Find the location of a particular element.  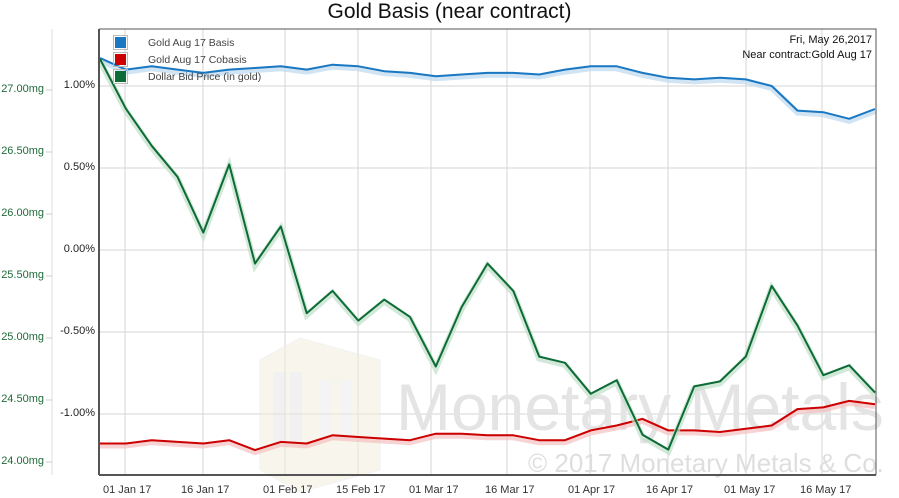

legend-item-dollar-bid: Dollar Bid Price (in gold) is located at coordinates (187, 76).